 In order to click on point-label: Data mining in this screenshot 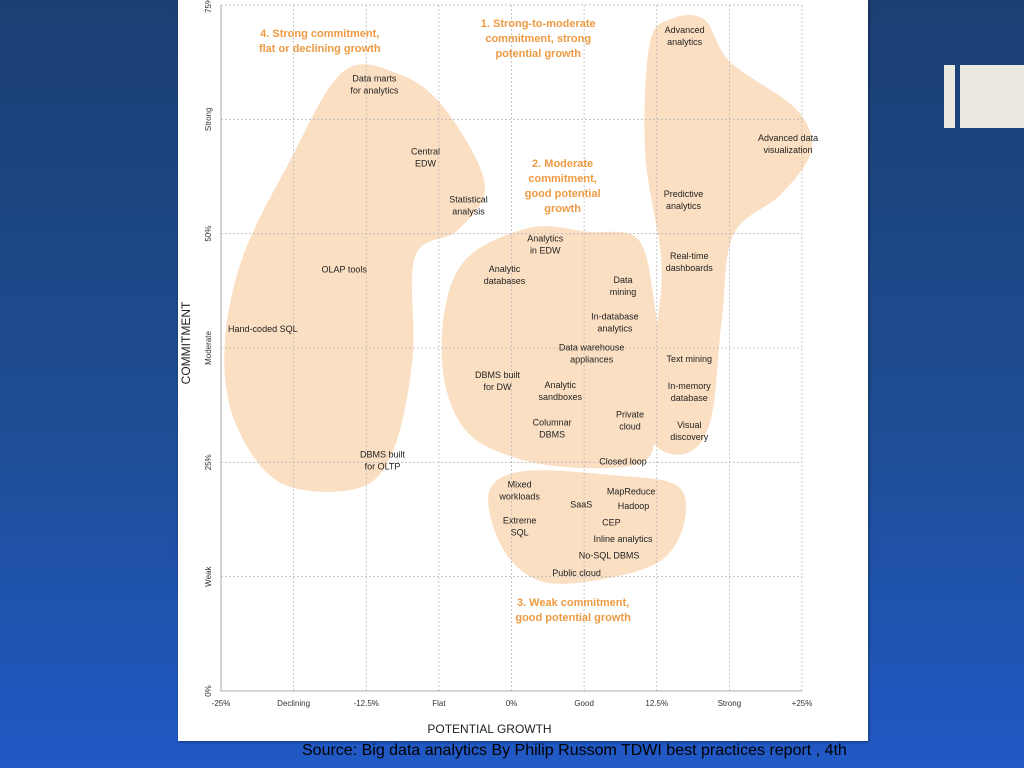, I will do `click(623, 286)`.